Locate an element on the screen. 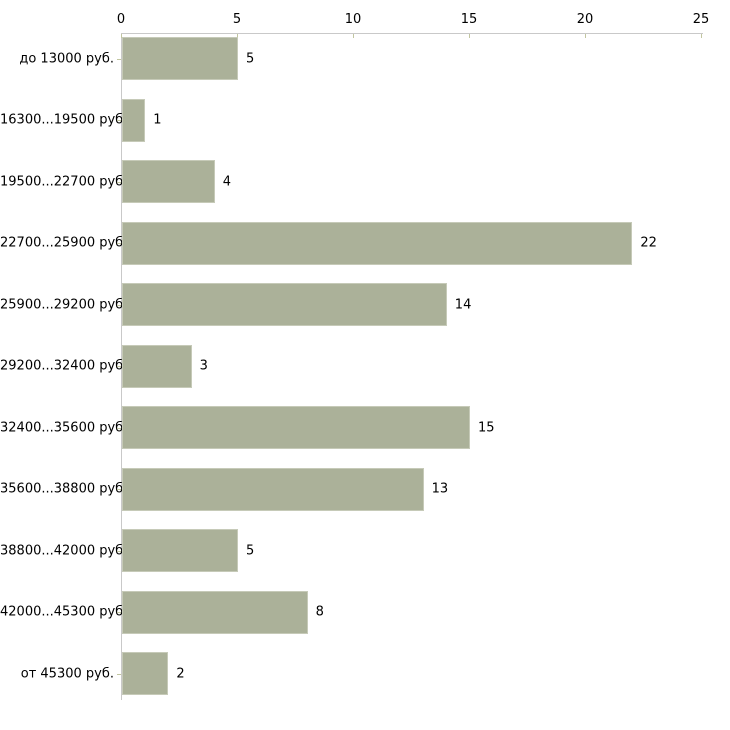 The image size is (730, 730). x-axis-tick-label: 5 is located at coordinates (237, 19).